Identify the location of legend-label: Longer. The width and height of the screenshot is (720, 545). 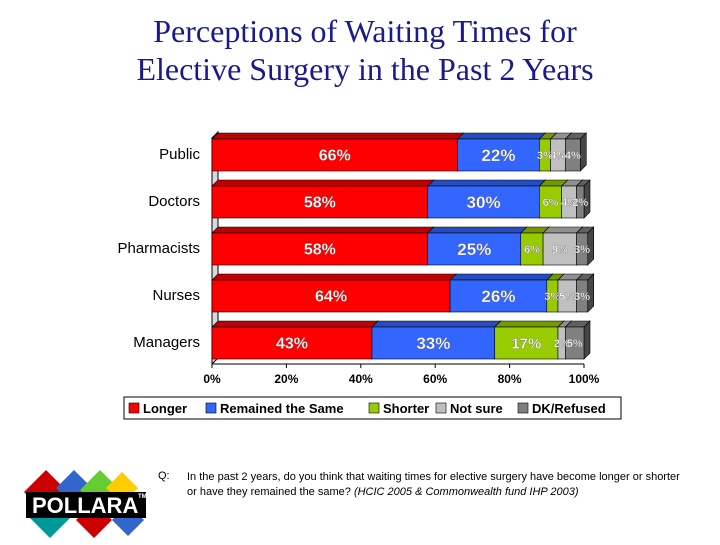
(165, 408).